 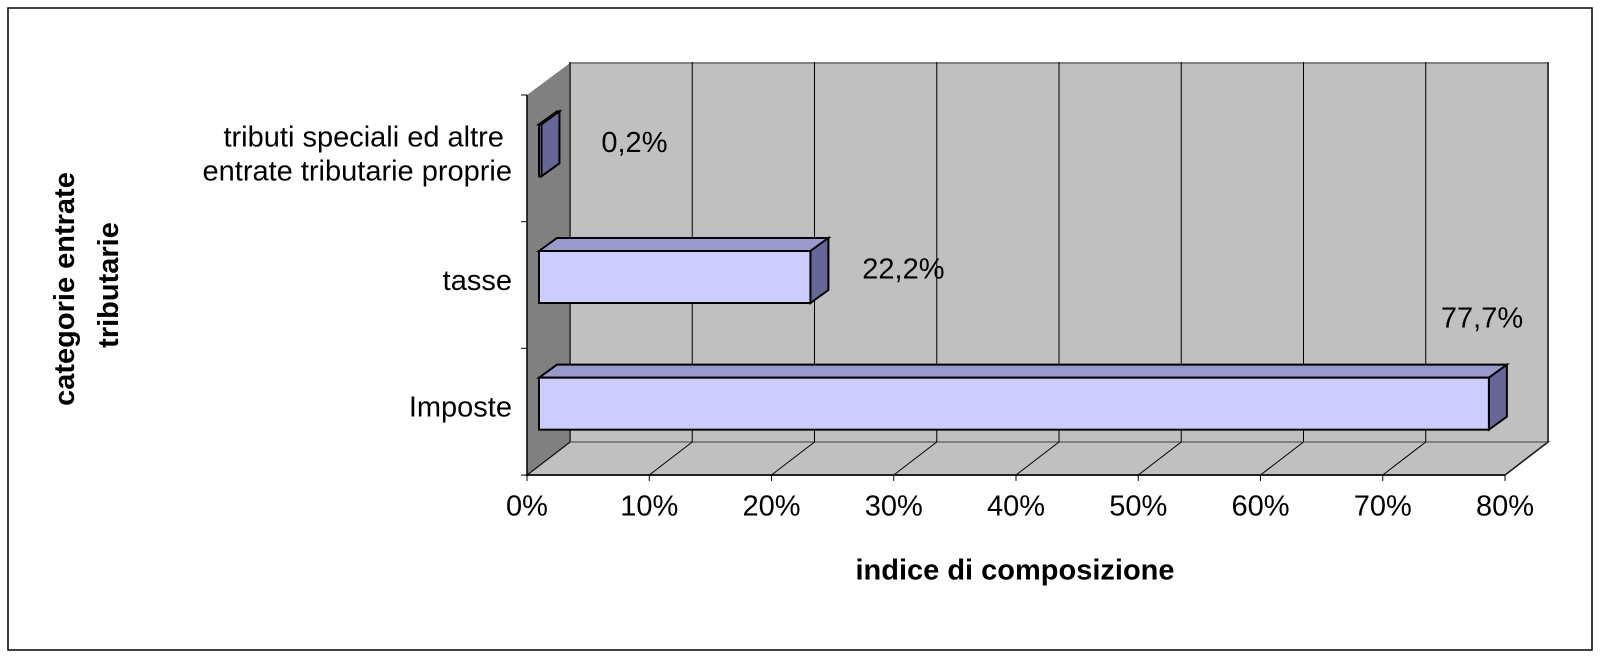 I want to click on x-axis-title: indice di composizione, so click(x=1014, y=571).